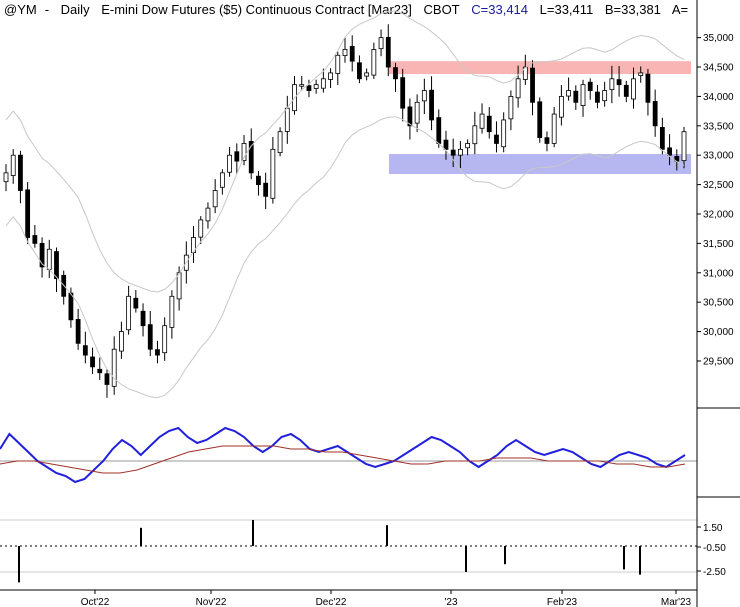  I want to click on x-tick-label: Dec'22, so click(331, 602).